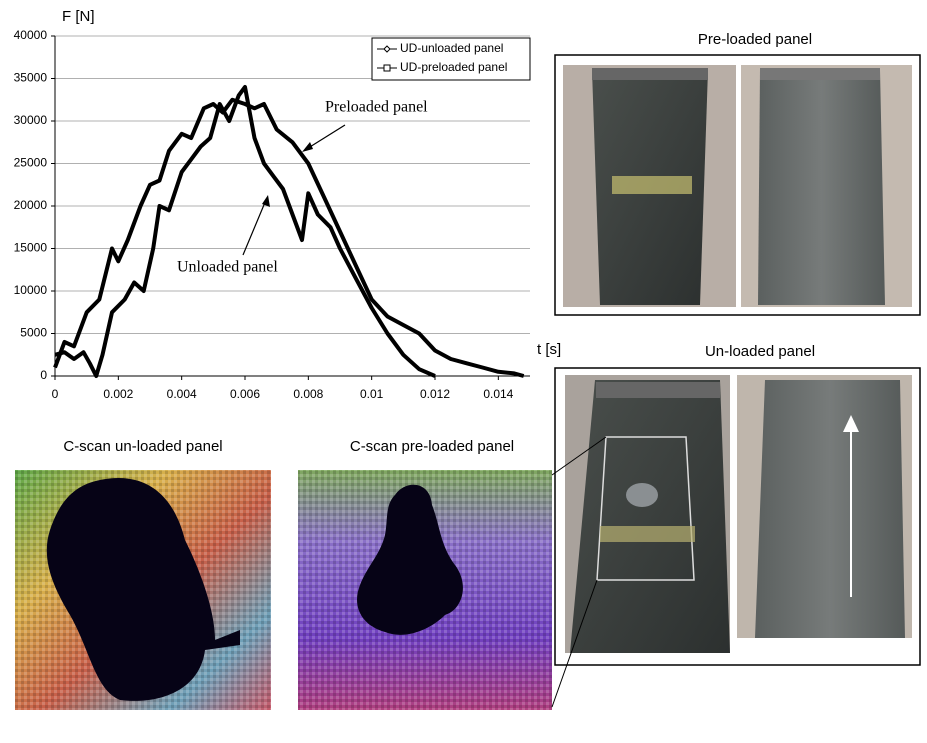 This screenshot has width=927, height=743. I want to click on annotation: Preloaded panel, so click(376, 107).